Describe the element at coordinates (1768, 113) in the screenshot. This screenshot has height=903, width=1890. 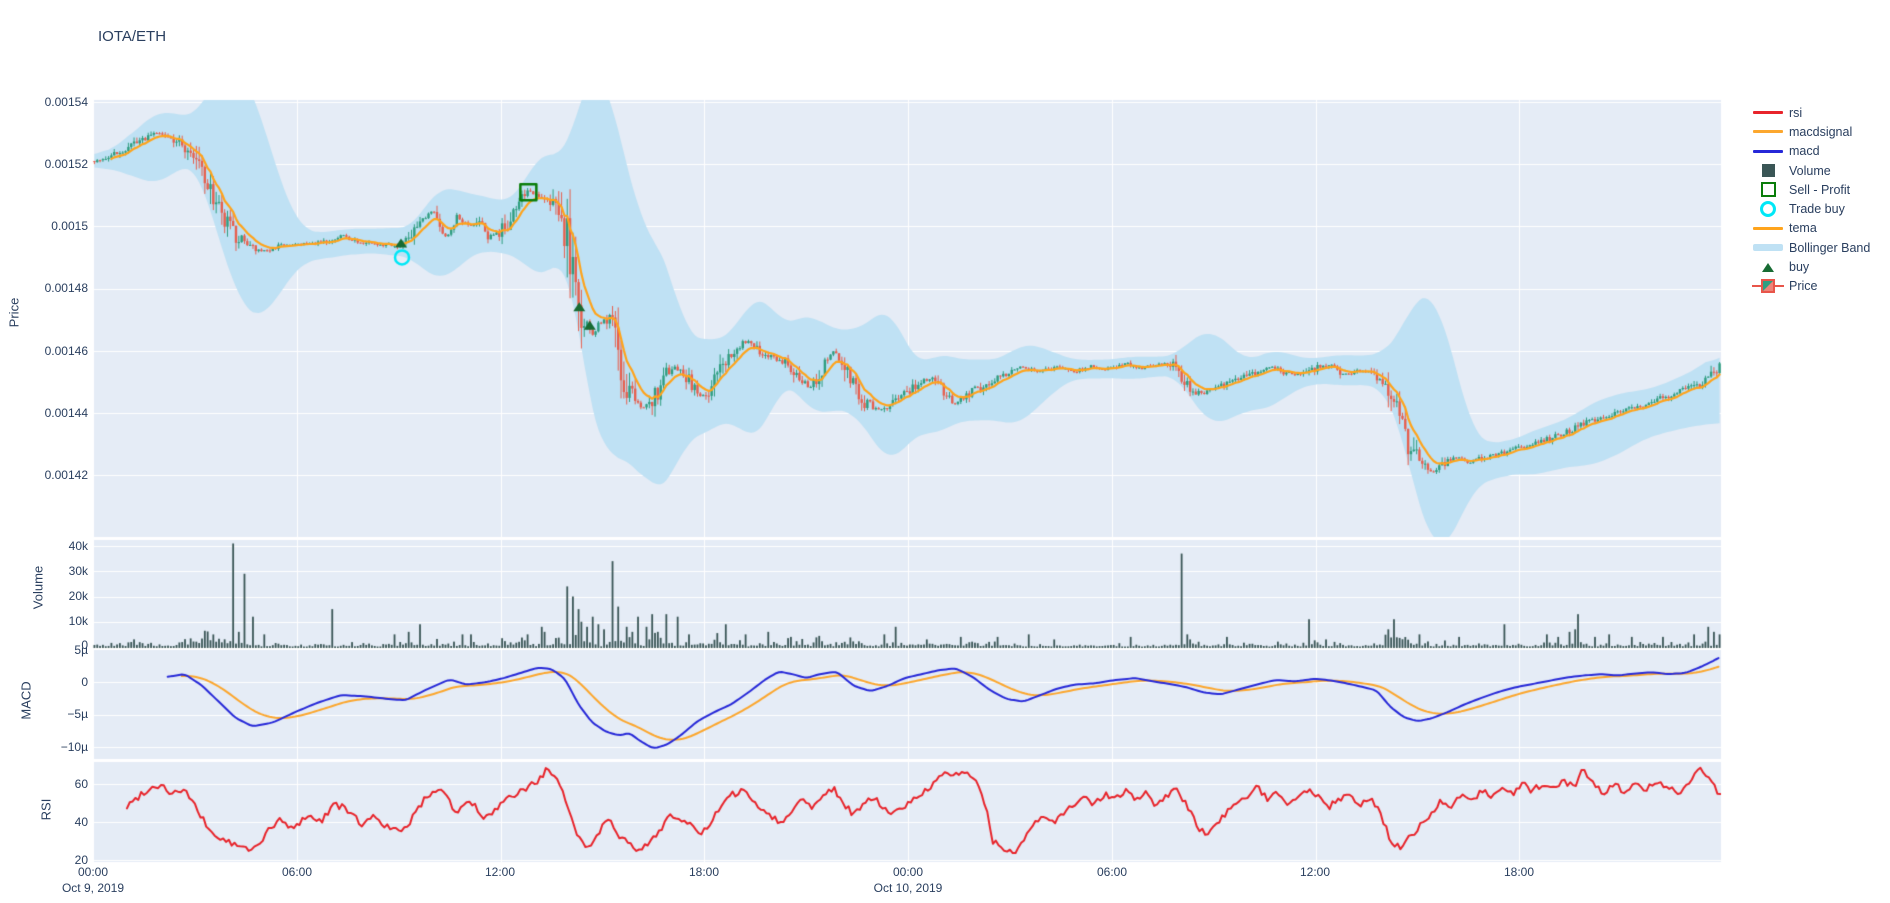
I see `rsi-line-icon` at that location.